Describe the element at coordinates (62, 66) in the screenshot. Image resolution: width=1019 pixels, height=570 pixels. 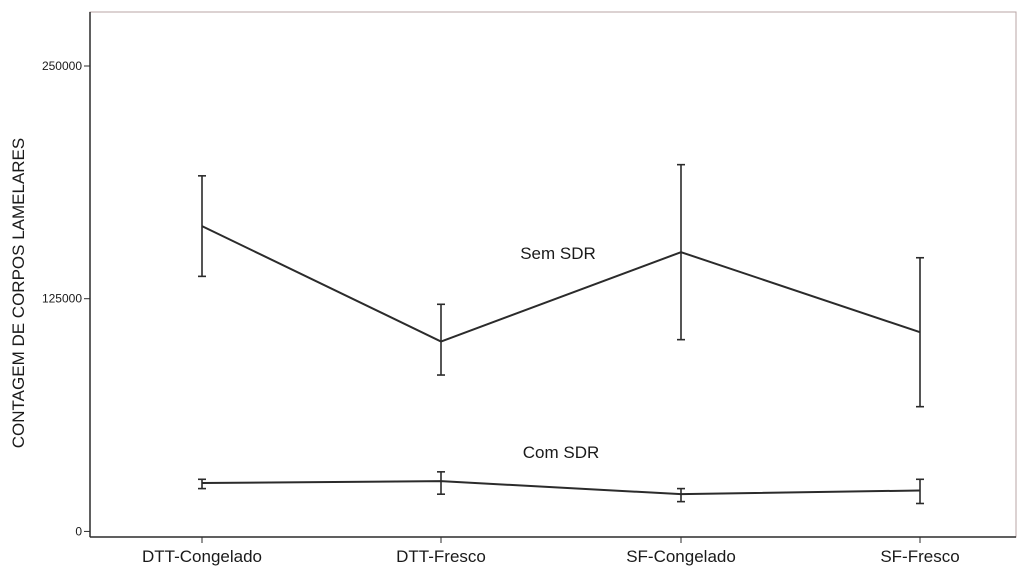
I see `y-tick-label: 250000` at that location.